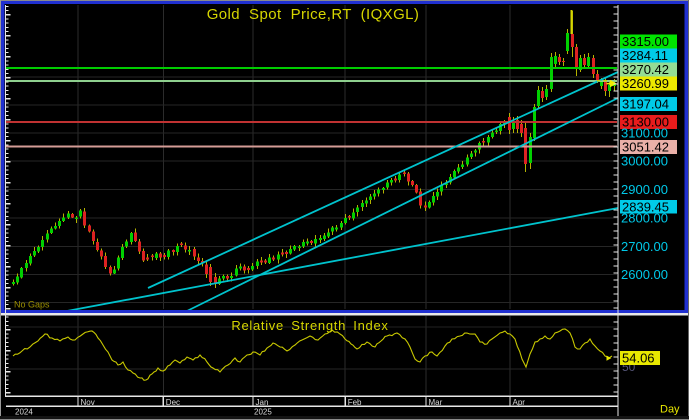  What do you see at coordinates (173, 402) in the screenshot?
I see `svg-text: Dec` at bounding box center [173, 402].